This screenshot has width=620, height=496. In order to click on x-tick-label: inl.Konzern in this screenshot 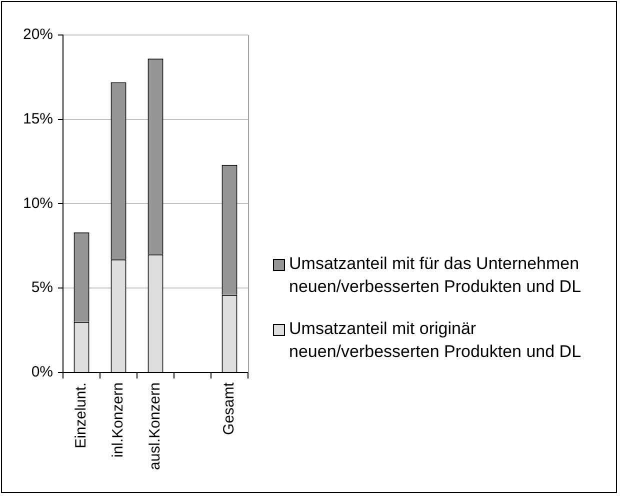, I will do `click(118, 420)`.